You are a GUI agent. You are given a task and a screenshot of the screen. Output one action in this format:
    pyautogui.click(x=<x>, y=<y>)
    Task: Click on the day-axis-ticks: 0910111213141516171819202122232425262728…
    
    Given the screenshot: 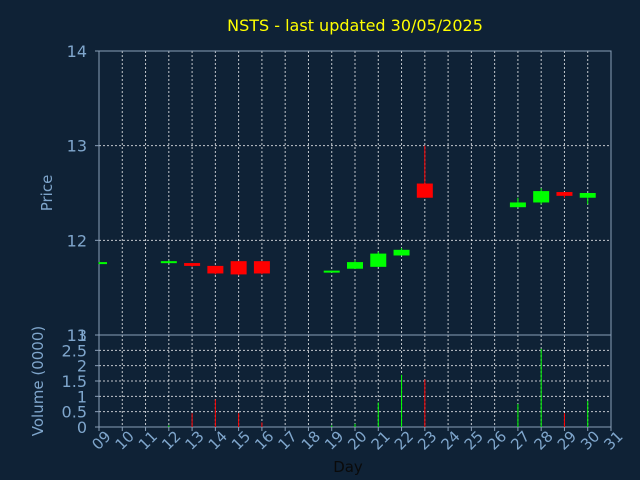 What is the action you would take?
    pyautogui.click(x=357, y=440)
    